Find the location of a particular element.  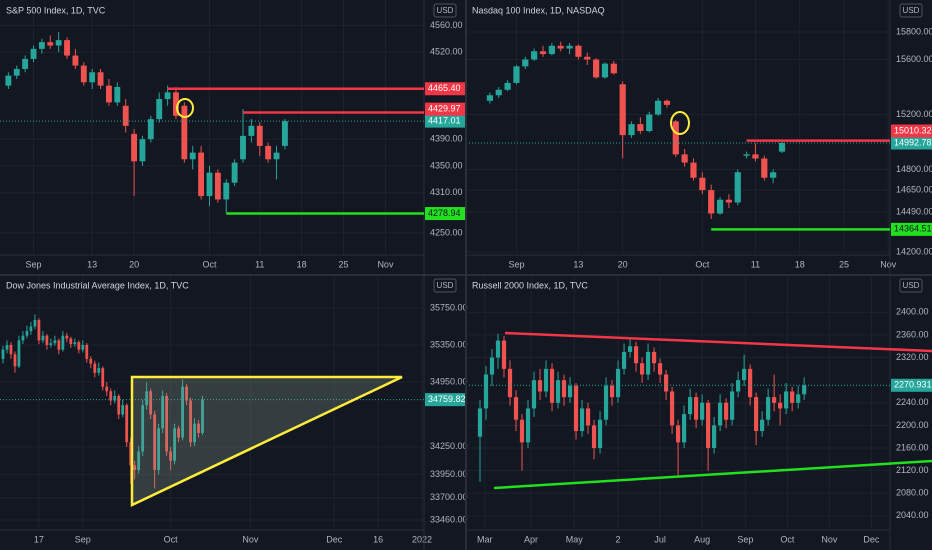

y-tick-label: 4250.00 is located at coordinates (446, 232).